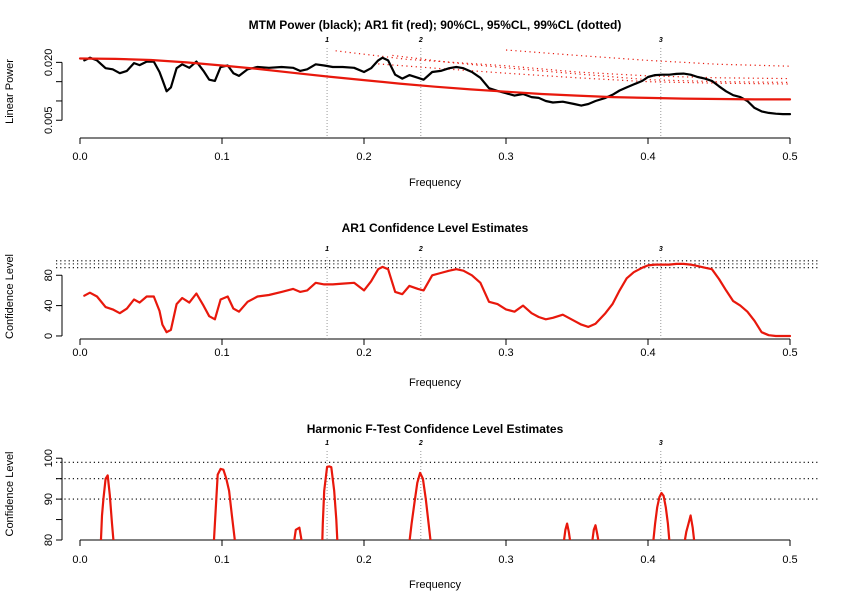  Describe the element at coordinates (437, 300) in the screenshot. I see `chart-1-series-line` at that location.